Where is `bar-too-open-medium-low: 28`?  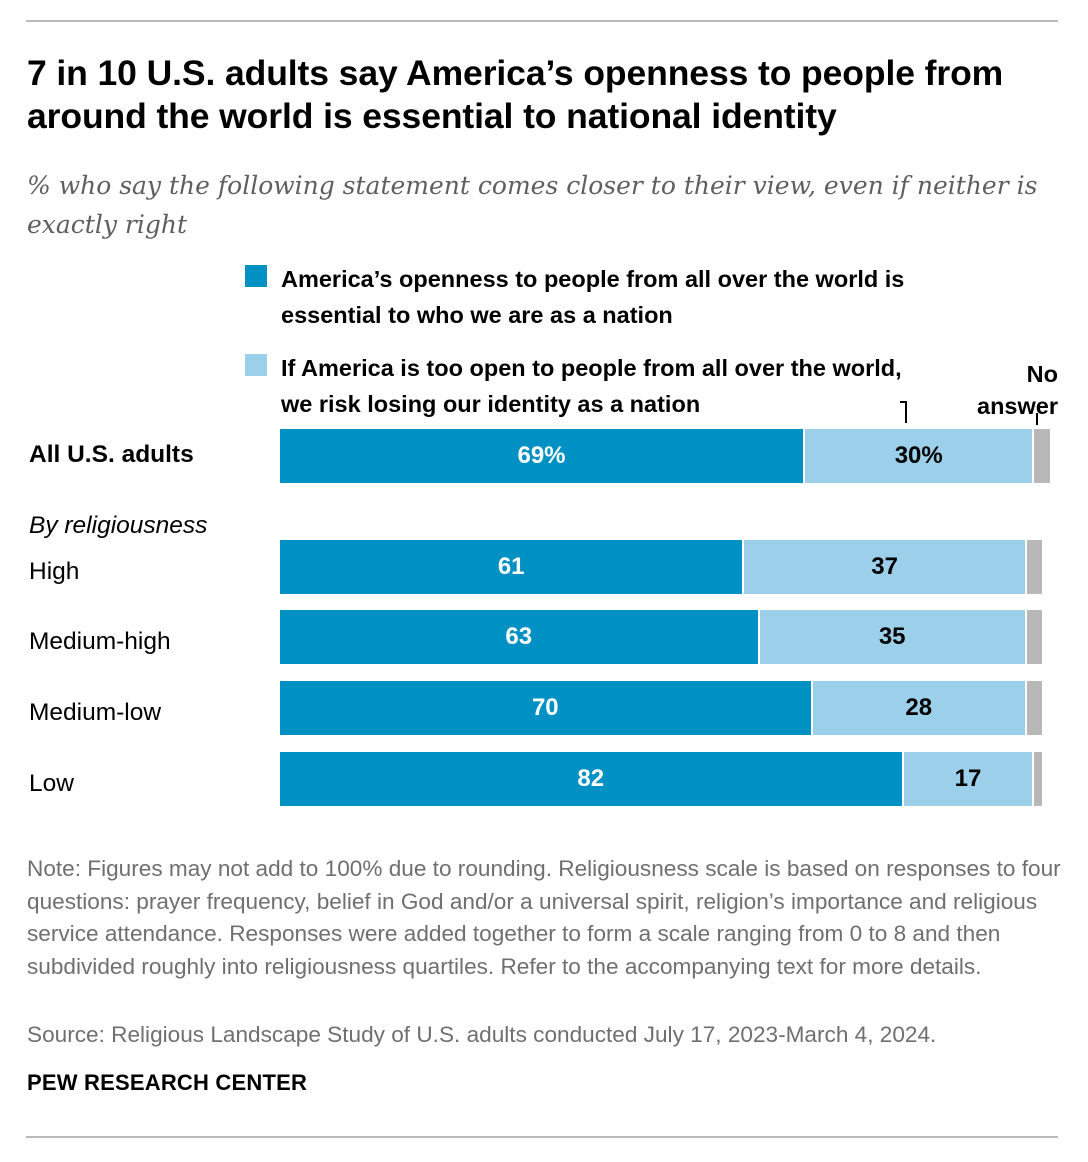
bar-too-open-medium-low: 28 is located at coordinates (918, 708).